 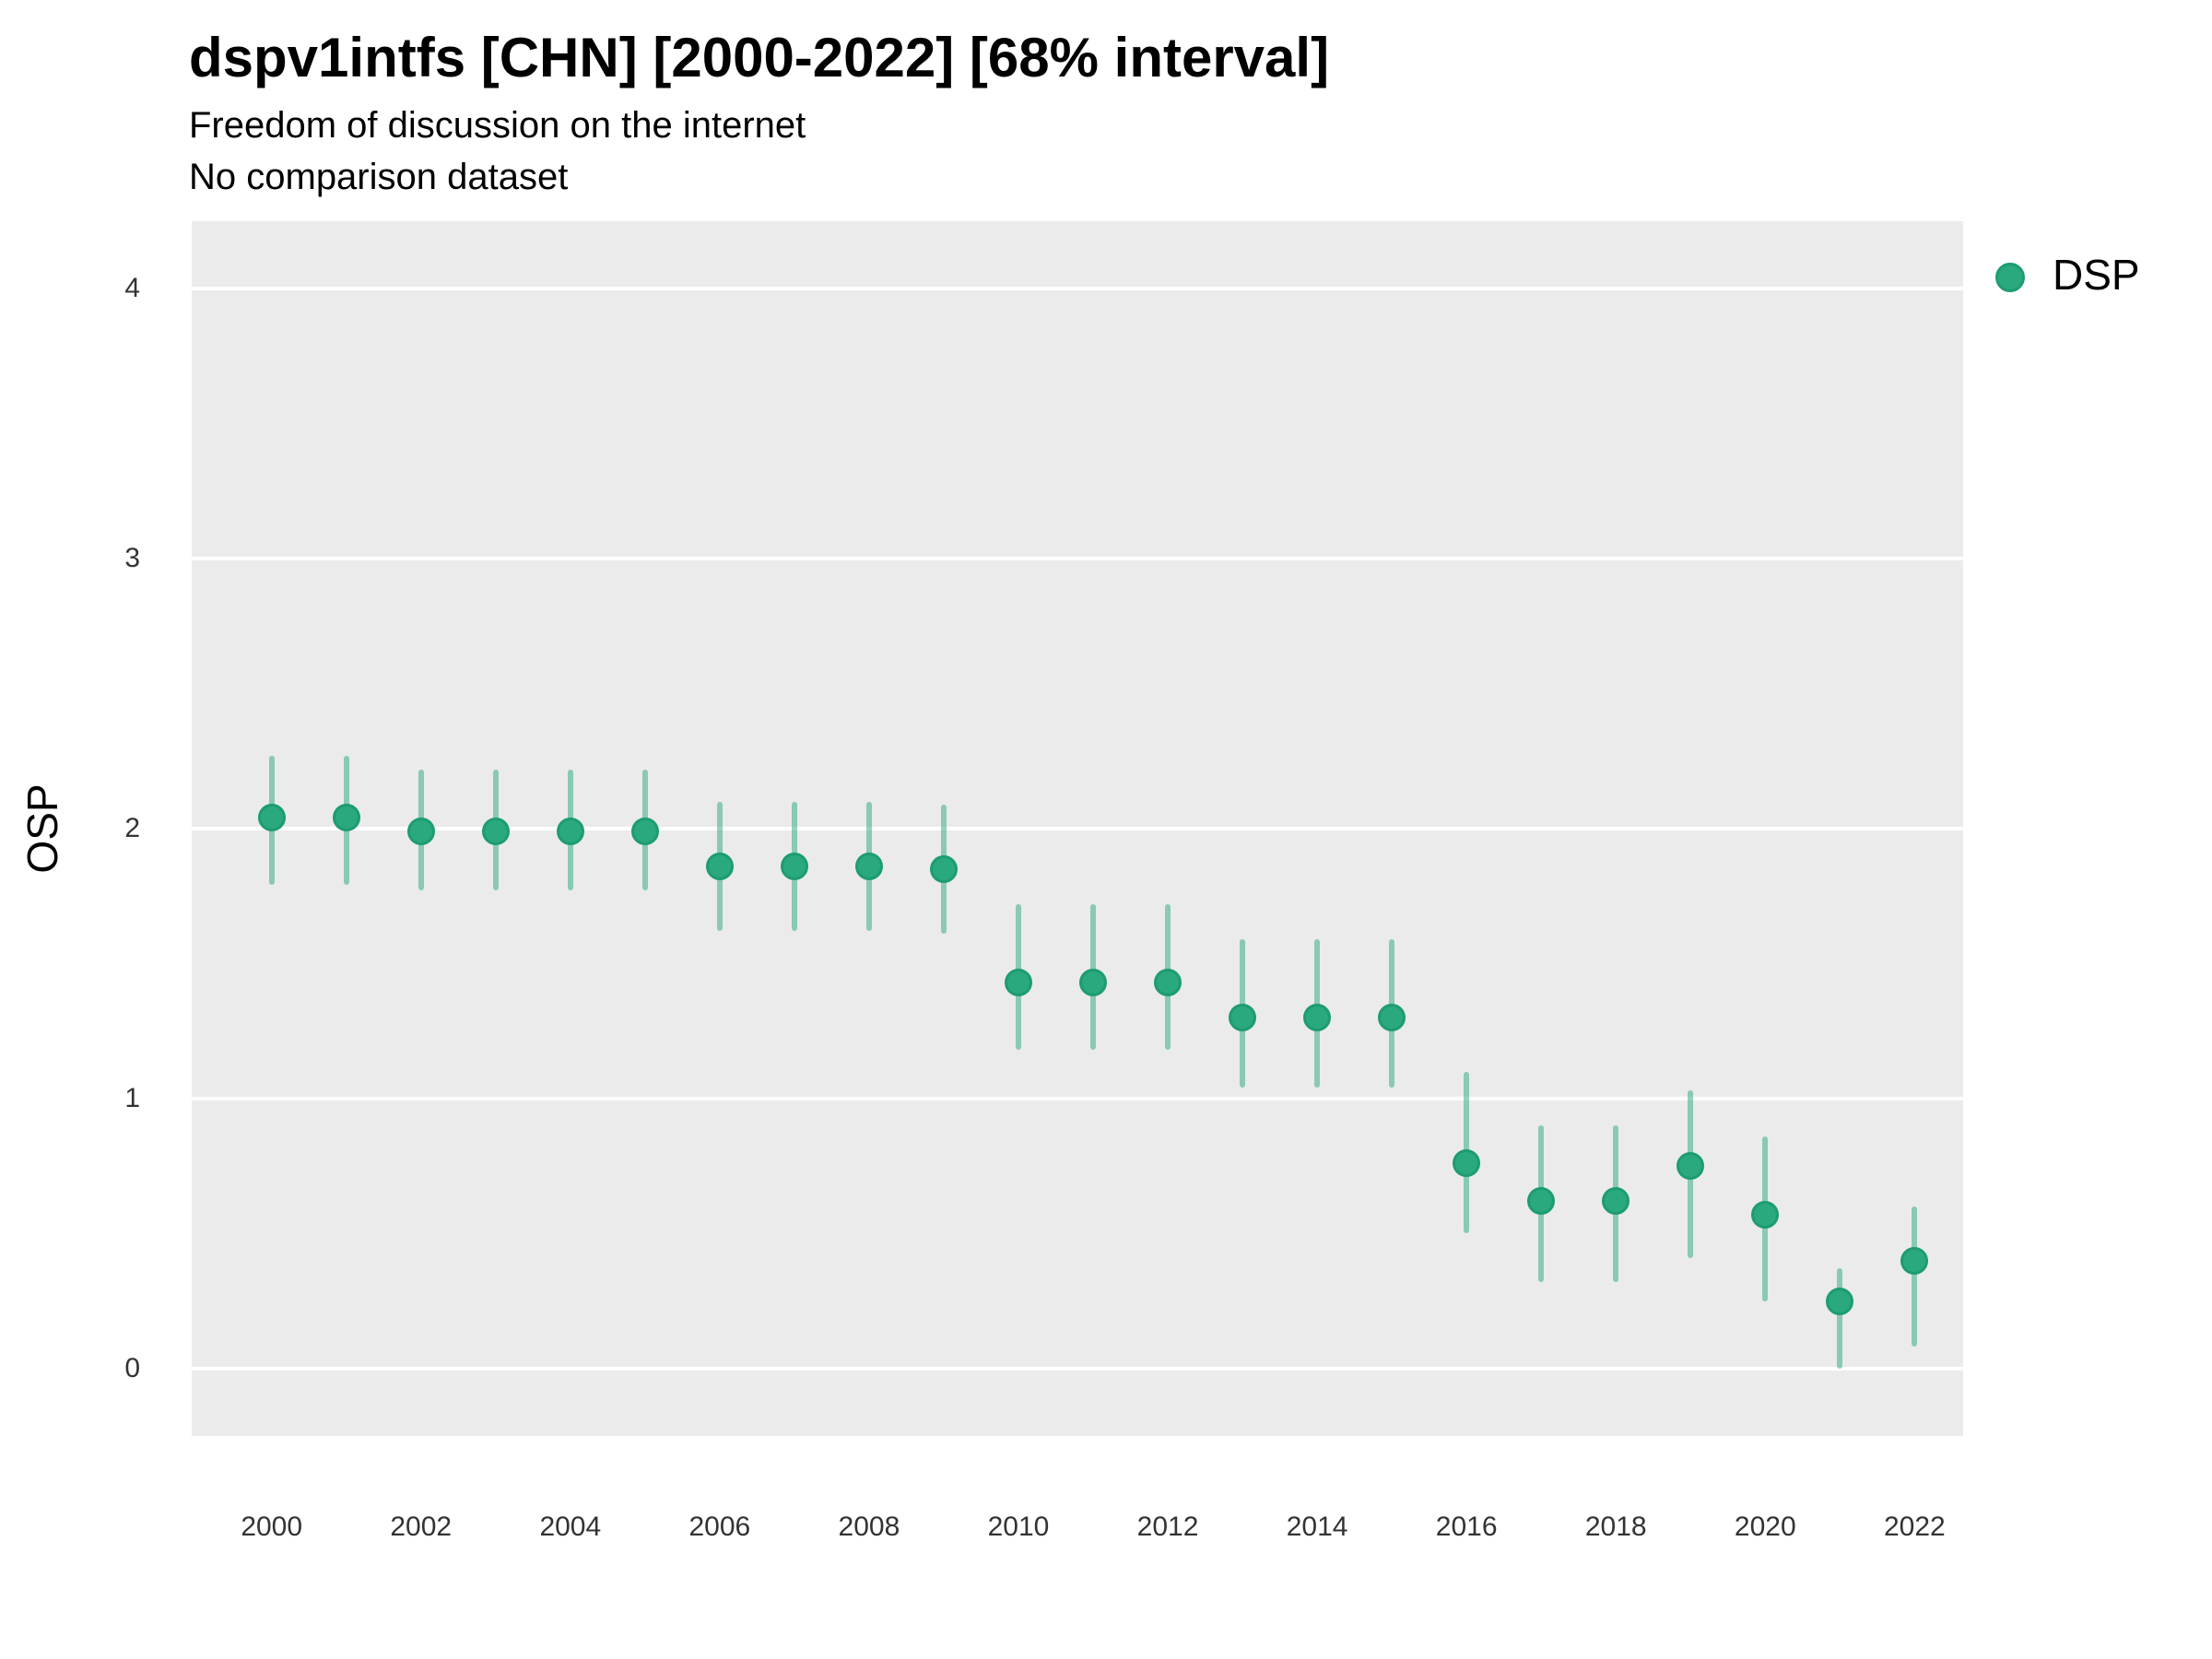 I want to click on legend-point-icon, so click(x=2010, y=277).